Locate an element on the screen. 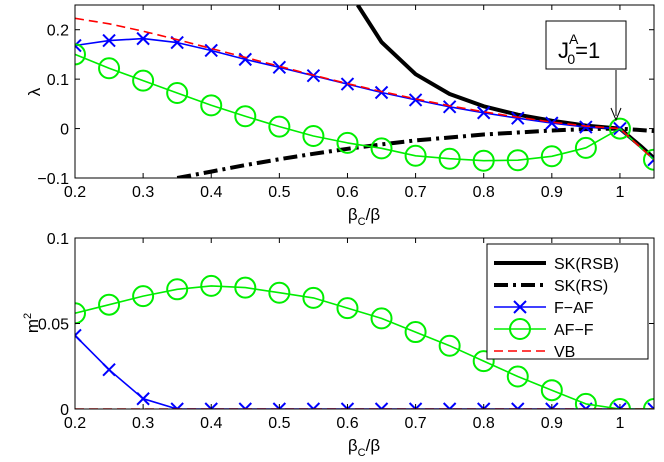 The width and height of the screenshot is (664, 462). y-tick-label: 0.2 is located at coordinates (58, 31).